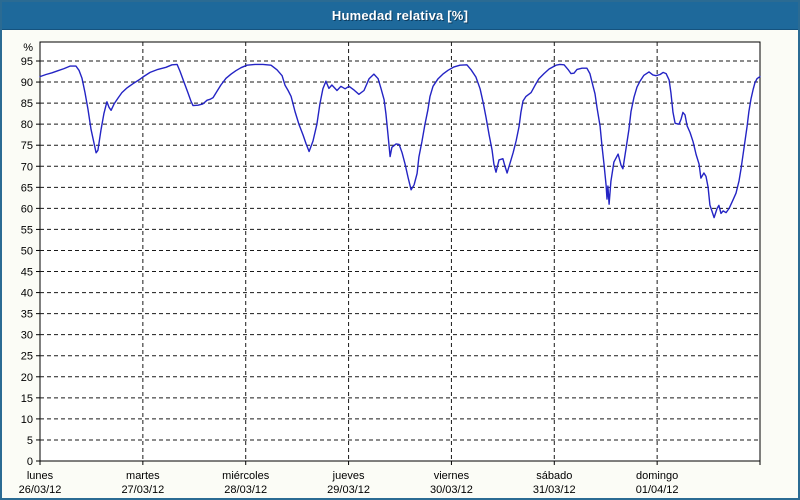 This screenshot has height=500, width=800. I want to click on svg-text: 20, so click(27, 378).